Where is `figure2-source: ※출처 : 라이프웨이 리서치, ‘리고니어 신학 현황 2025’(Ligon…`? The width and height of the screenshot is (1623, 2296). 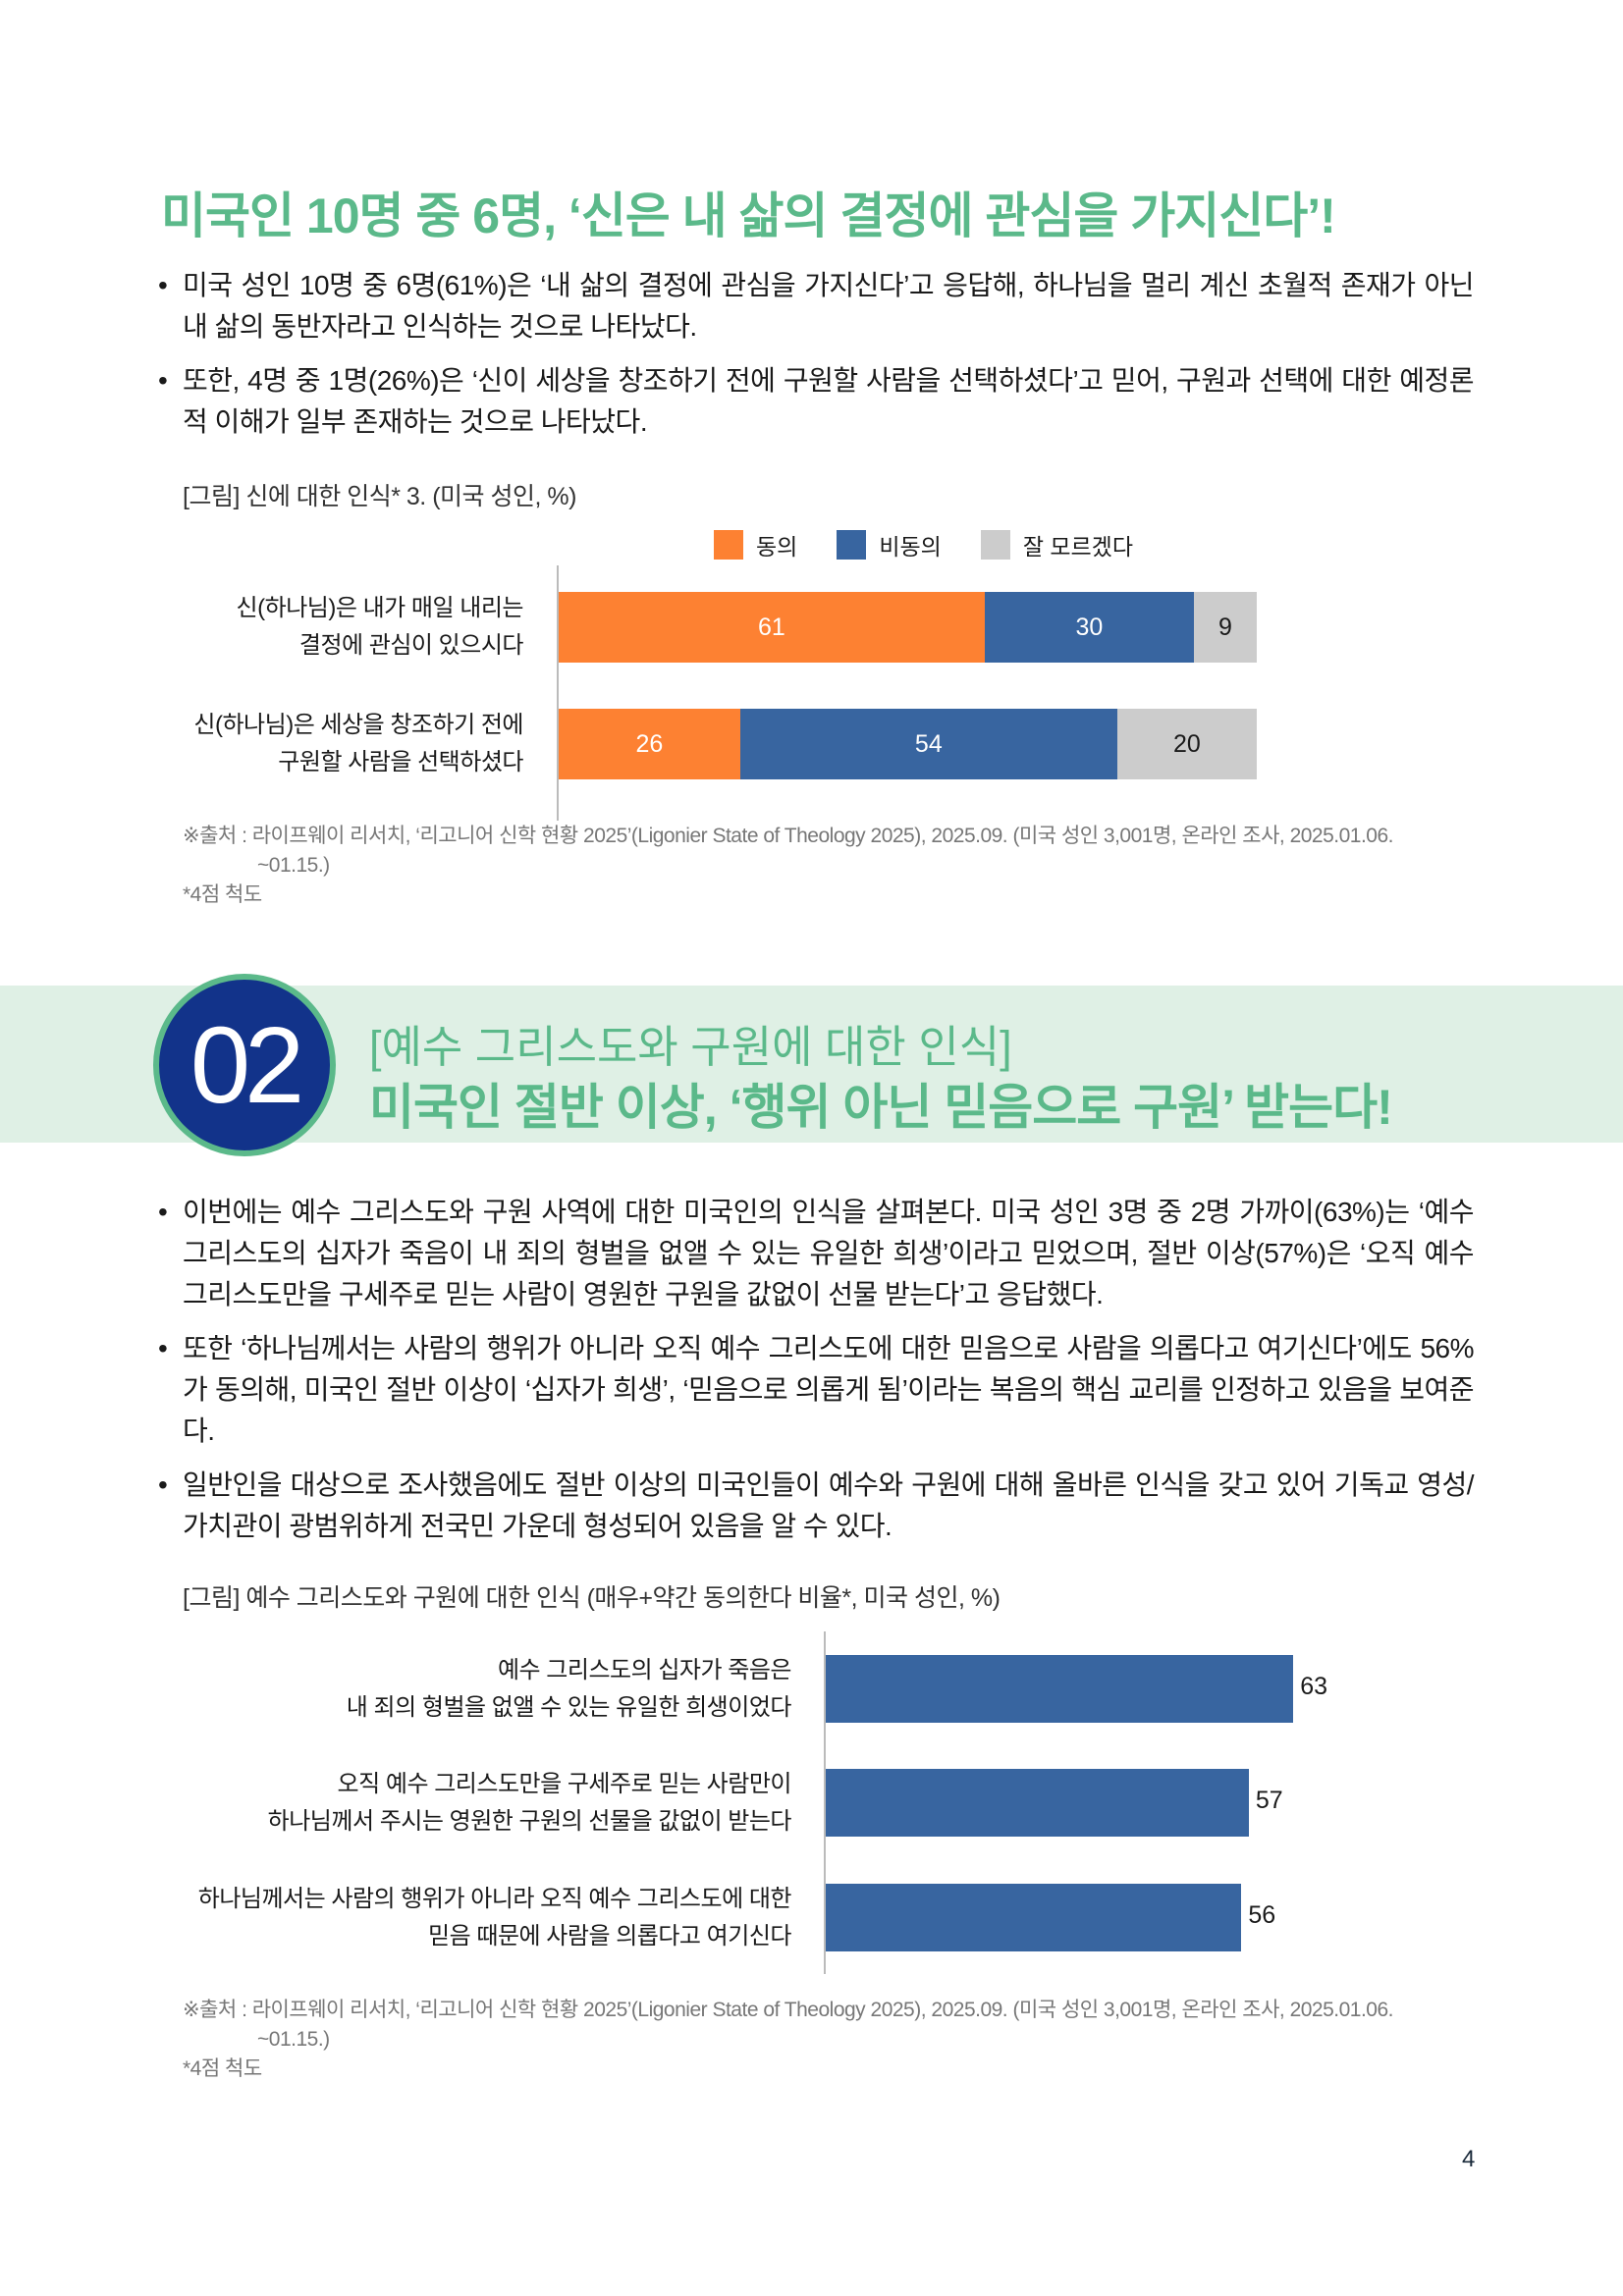 figure2-source: ※출처 : 라이프웨이 리서치, ‘리고니어 신학 현황 2025’(Ligon… is located at coordinates (831, 2040).